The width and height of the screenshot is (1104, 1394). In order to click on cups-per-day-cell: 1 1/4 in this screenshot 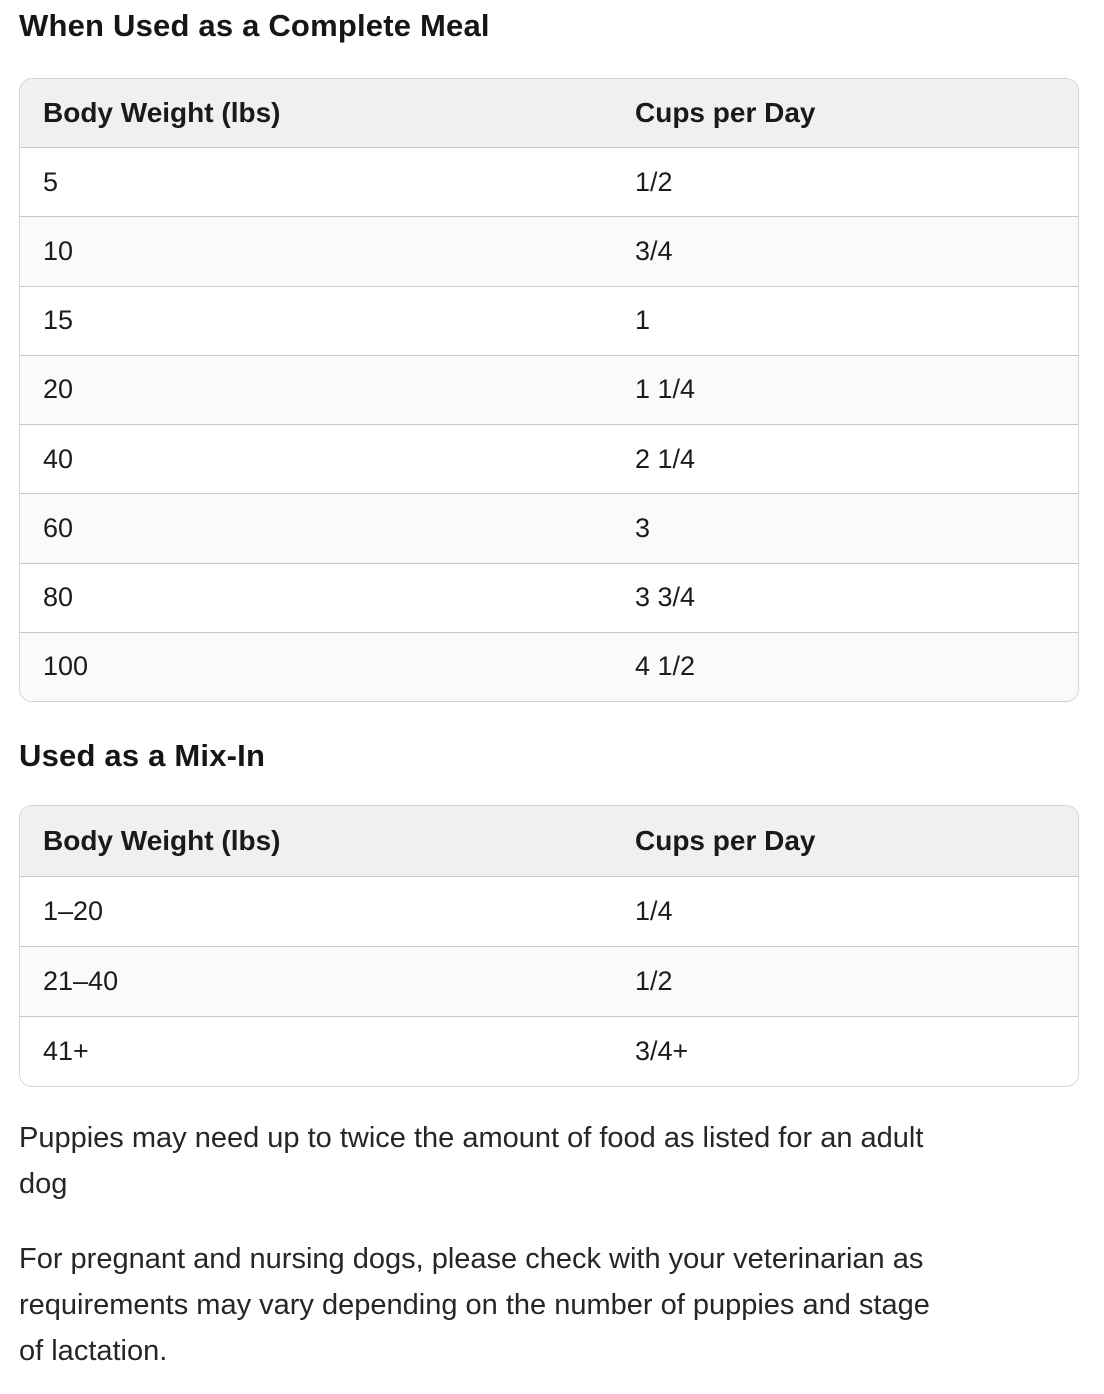, I will do `click(665, 389)`.